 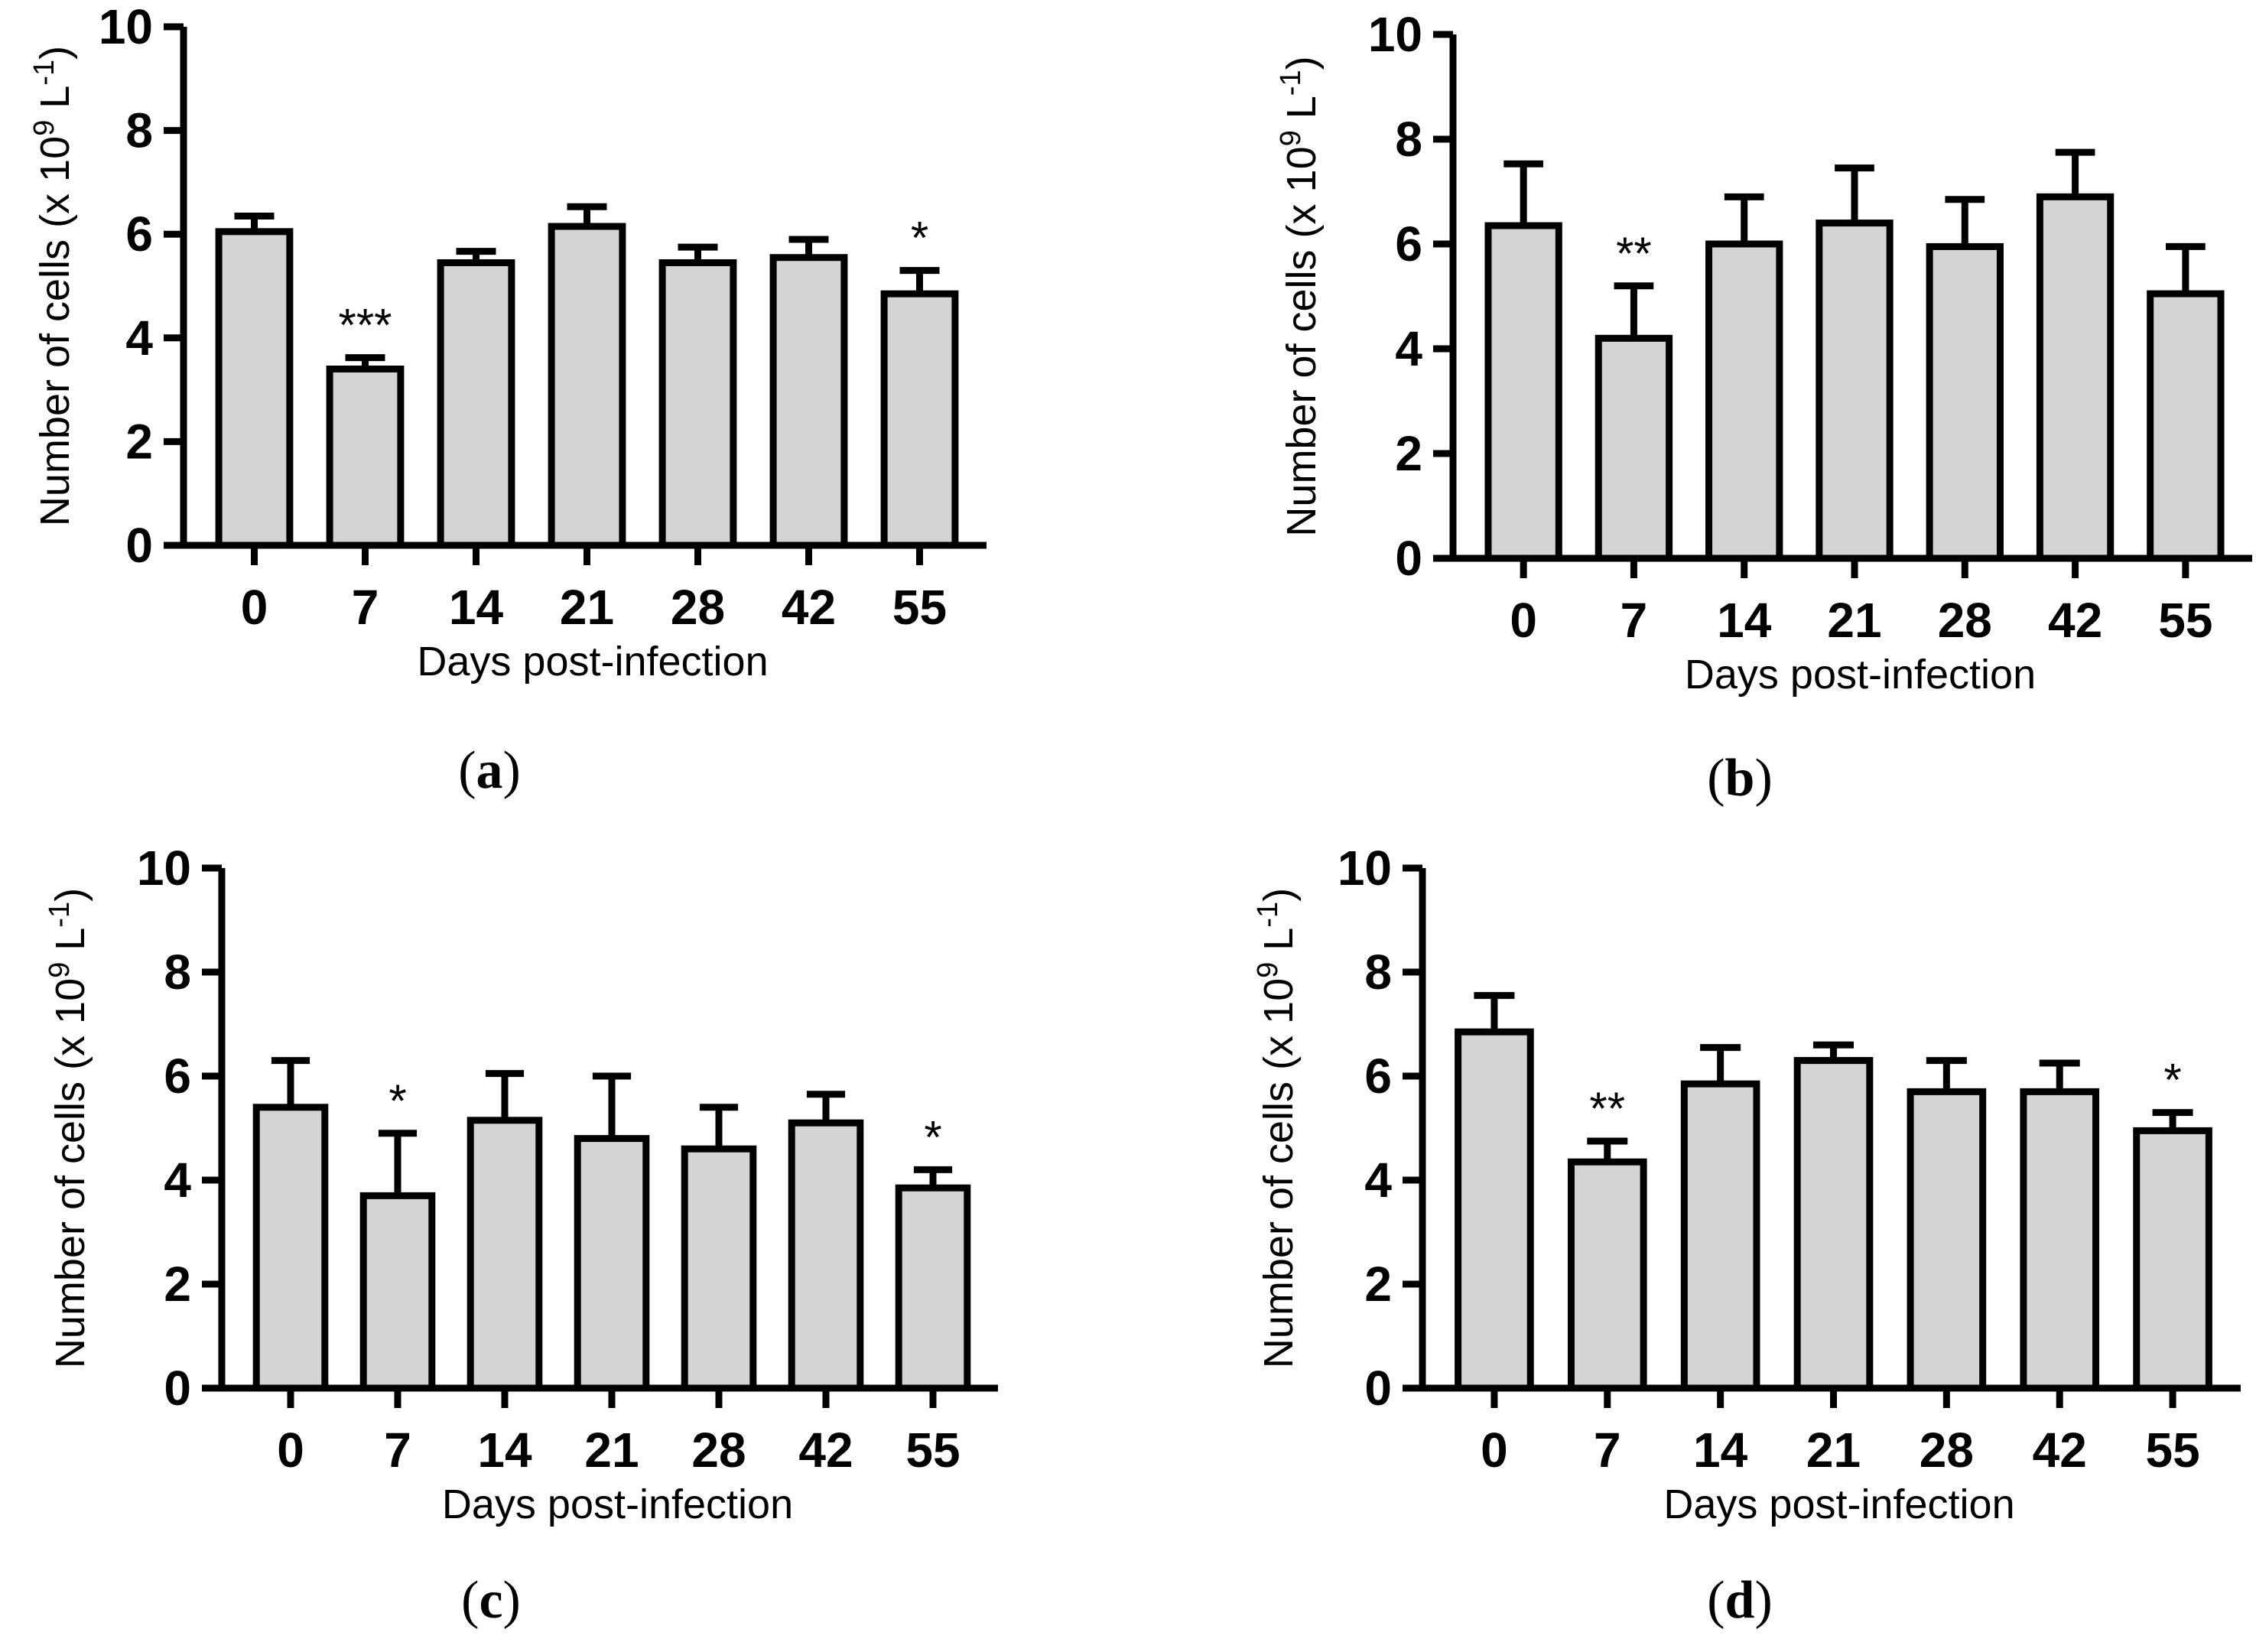 What do you see at coordinates (1740, 779) in the screenshot?
I see `panel-label: (b)` at bounding box center [1740, 779].